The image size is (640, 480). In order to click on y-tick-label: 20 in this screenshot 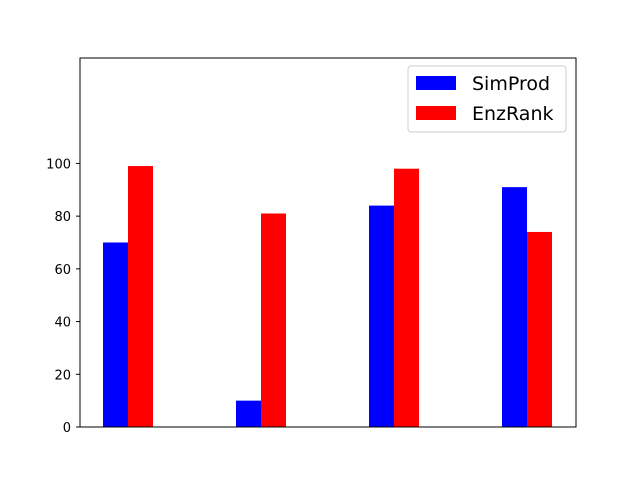, I will do `click(62, 375)`.